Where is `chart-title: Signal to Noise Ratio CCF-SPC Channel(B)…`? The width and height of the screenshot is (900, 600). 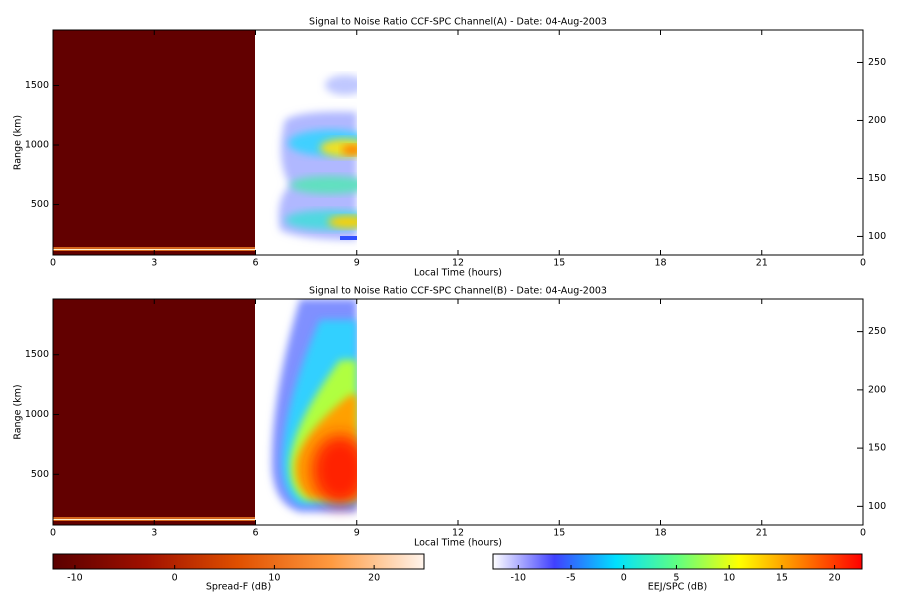 chart-title: Signal to Noise Ratio CCF-SPC Channel(B)… is located at coordinates (458, 291).